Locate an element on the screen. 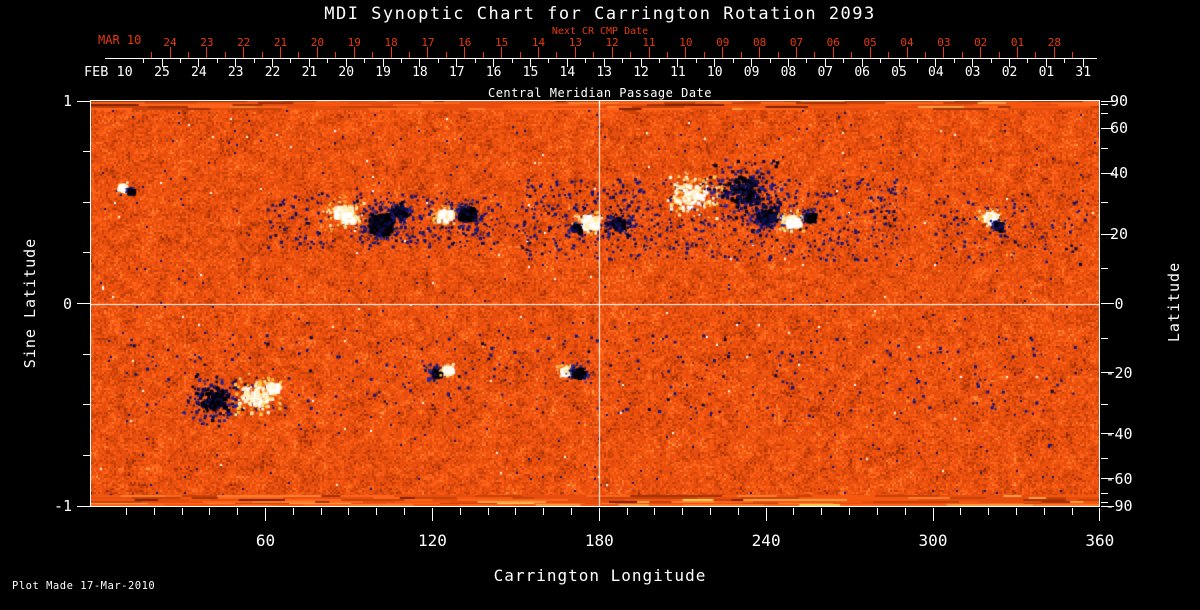 This screenshot has height=610, width=1200. next-cr-day-label: 05 is located at coordinates (870, 42).